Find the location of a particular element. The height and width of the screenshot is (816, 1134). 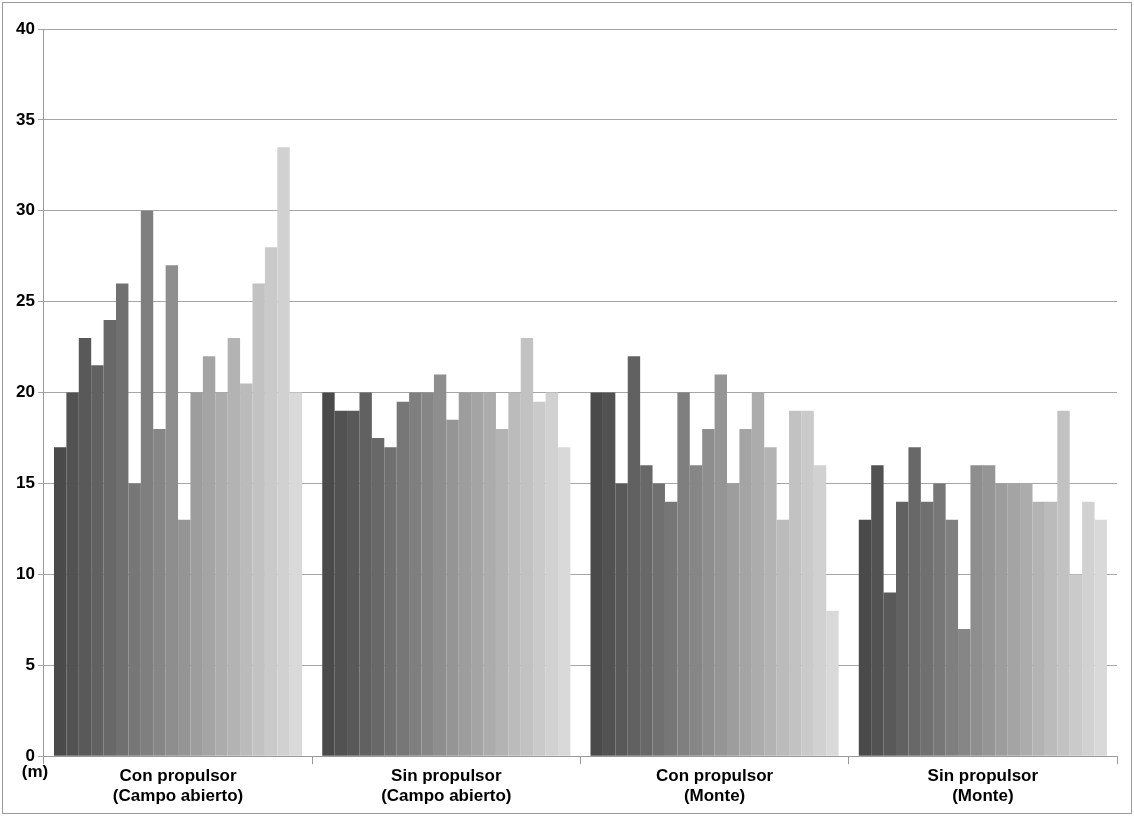

x-tick-label: Sin propulsor (Campo abierto) is located at coordinates (446, 786).